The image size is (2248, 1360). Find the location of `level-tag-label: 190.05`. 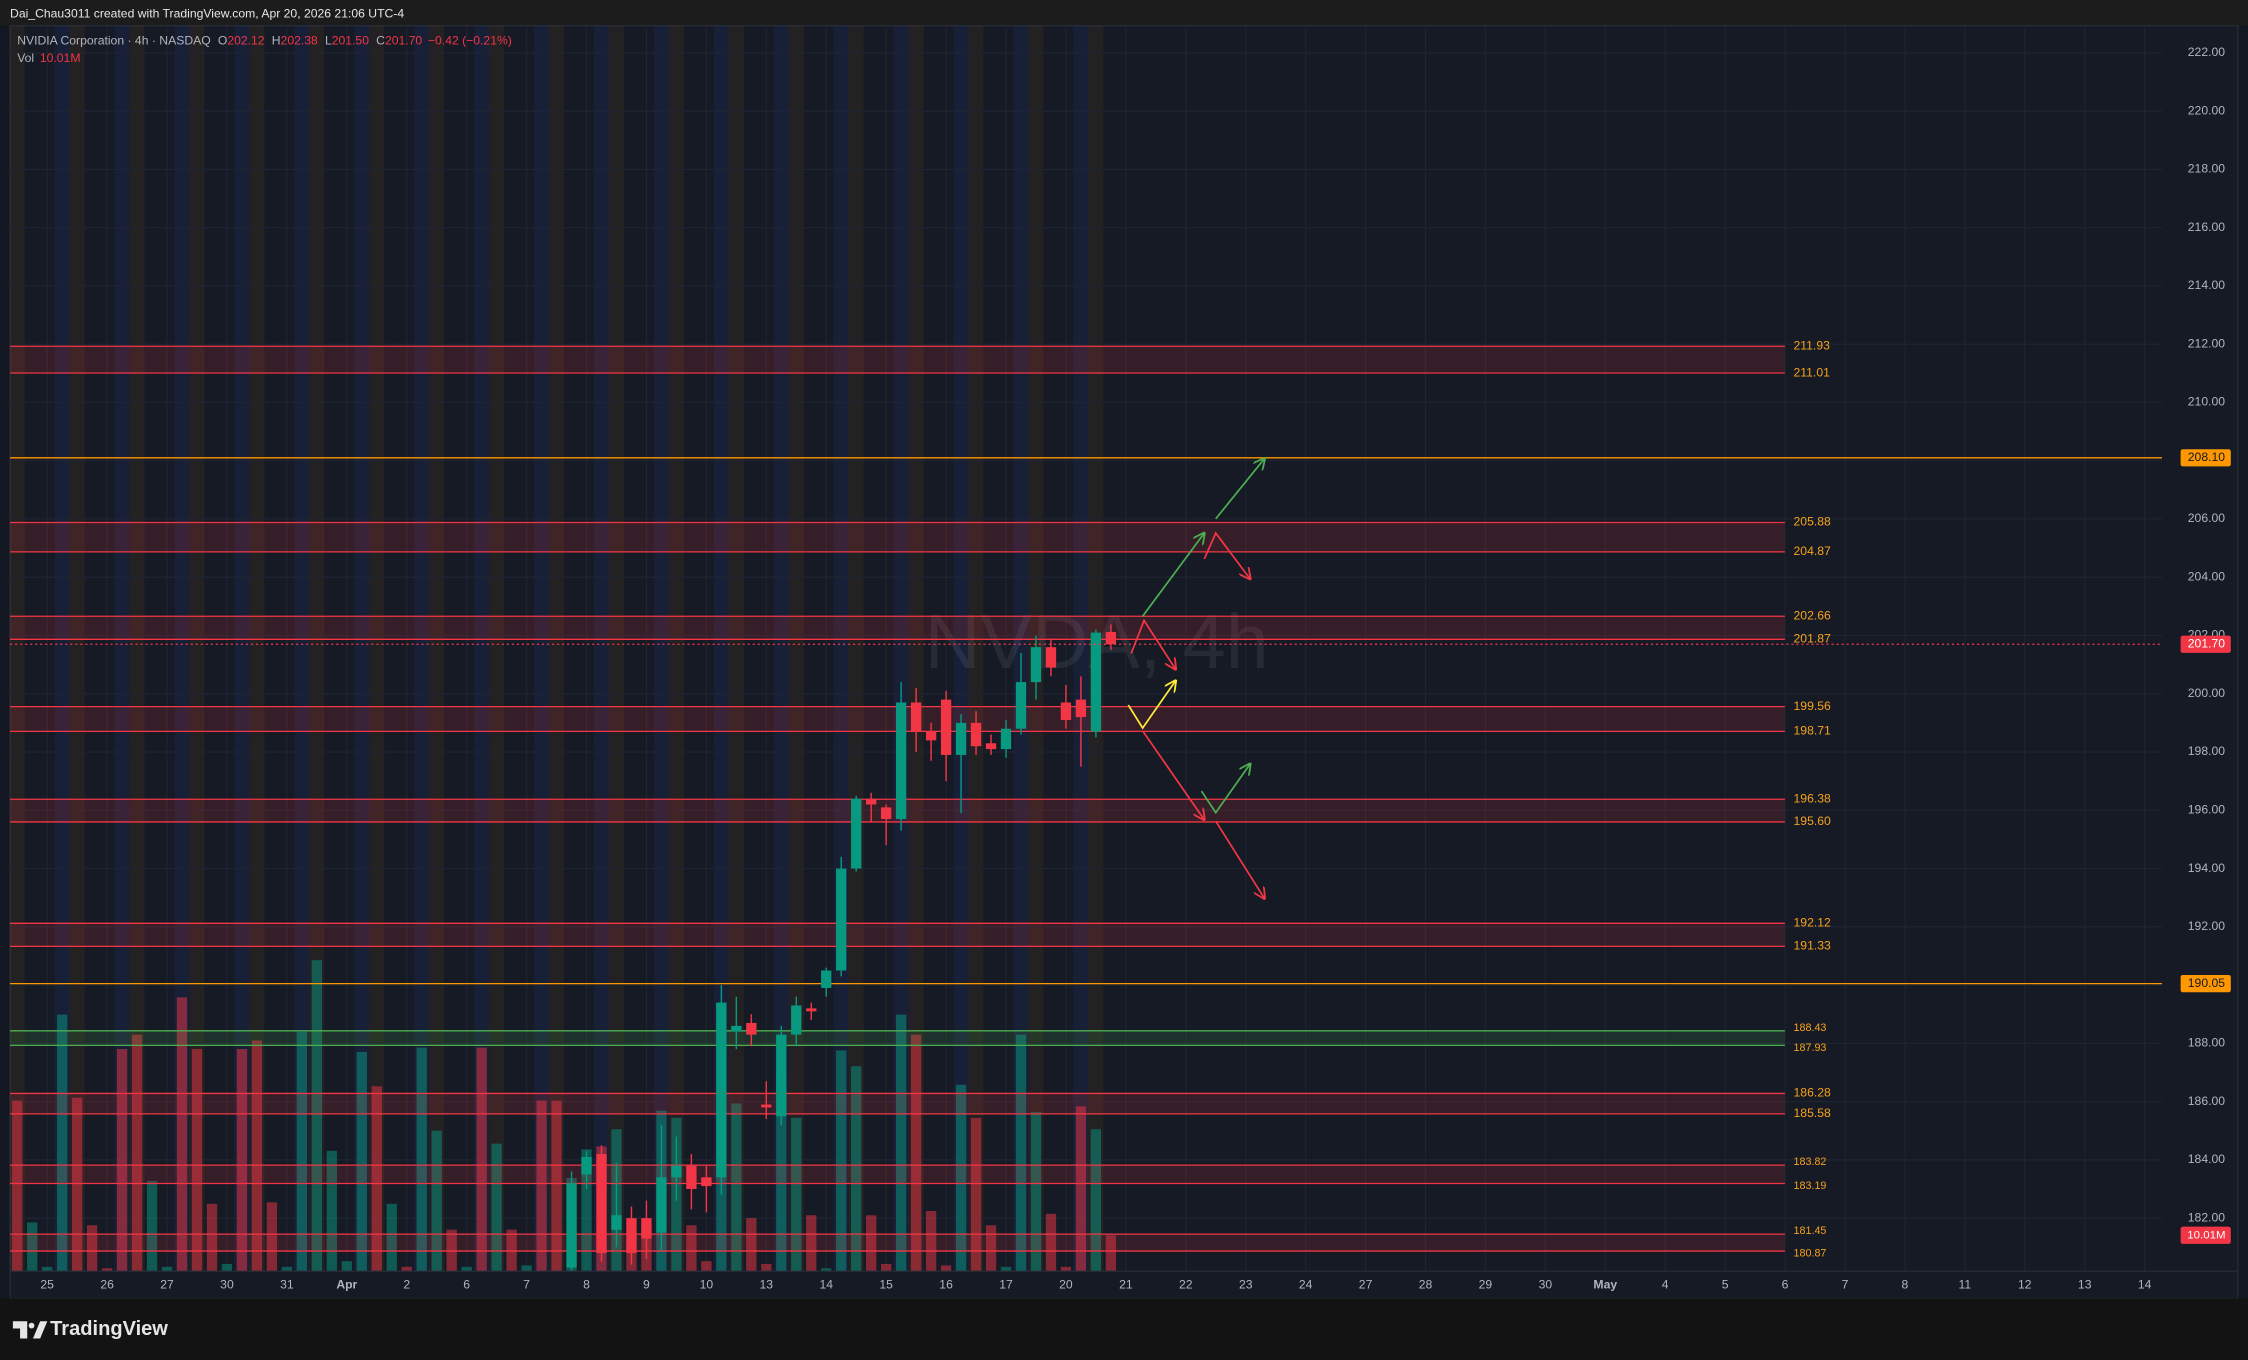

level-tag-label: 190.05 is located at coordinates (2206, 983).